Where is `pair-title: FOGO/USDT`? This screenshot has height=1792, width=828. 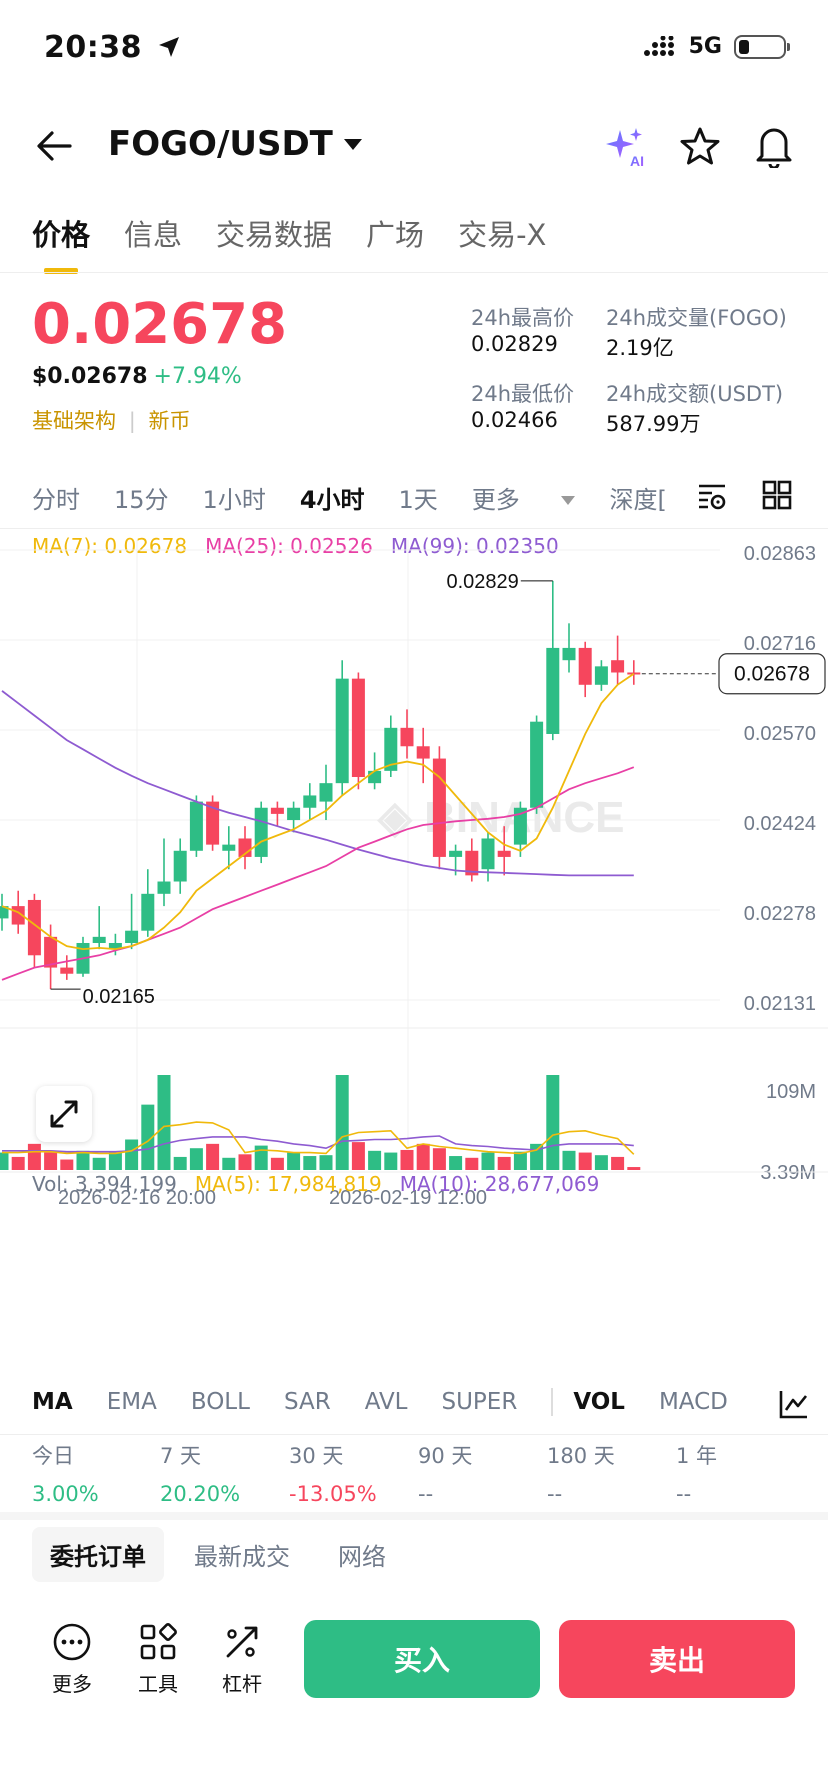
pair-title: FOGO/USDT is located at coordinates (220, 144).